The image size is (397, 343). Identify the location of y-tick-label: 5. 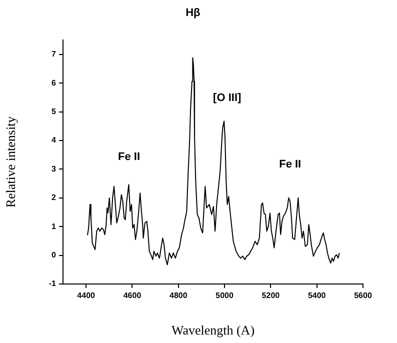
(54, 111).